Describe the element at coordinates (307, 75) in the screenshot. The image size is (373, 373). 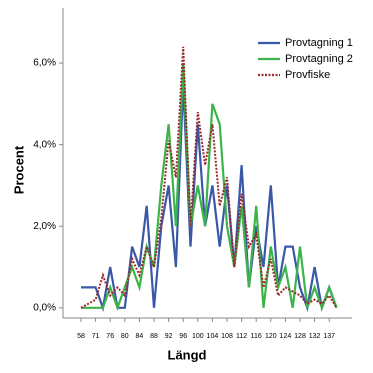
I see `legend-label: Provfiske` at that location.